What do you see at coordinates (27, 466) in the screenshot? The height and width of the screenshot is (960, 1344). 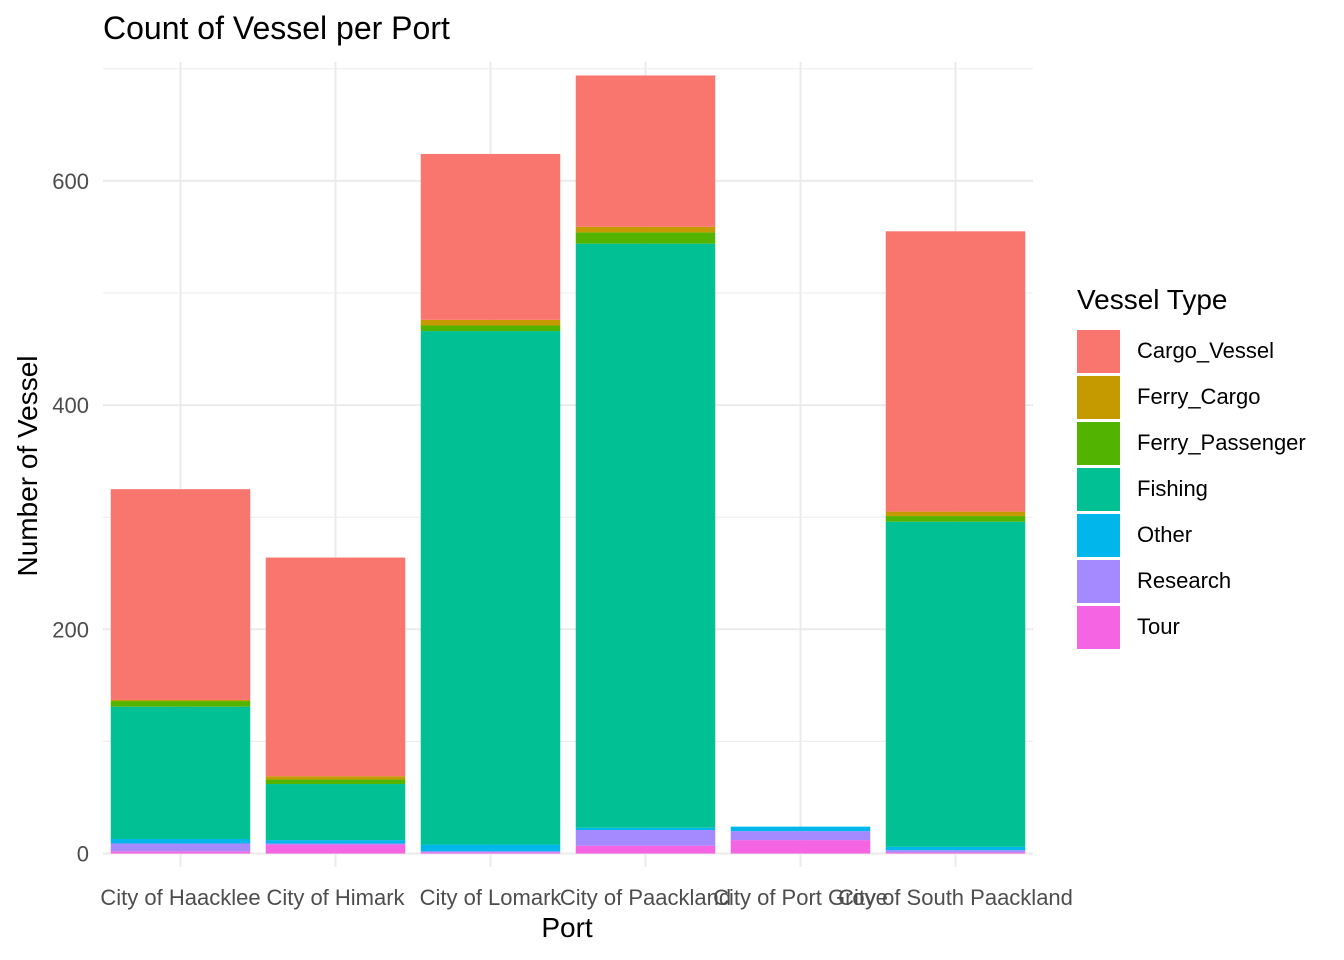 I see `y-axis-title: Number of Vessel` at bounding box center [27, 466].